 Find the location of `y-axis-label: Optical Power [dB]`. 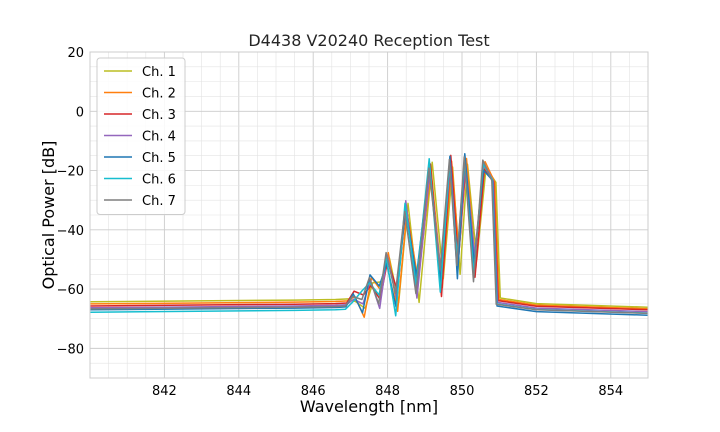

y-axis-label: Optical Power [dB] is located at coordinates (48, 215).